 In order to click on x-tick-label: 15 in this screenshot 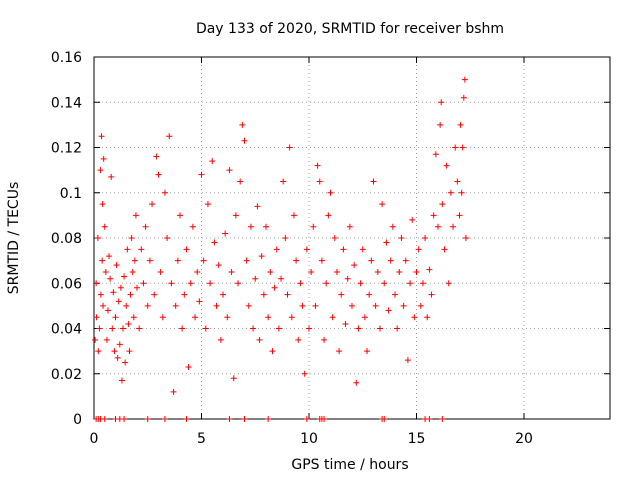, I will do `click(417, 439)`.